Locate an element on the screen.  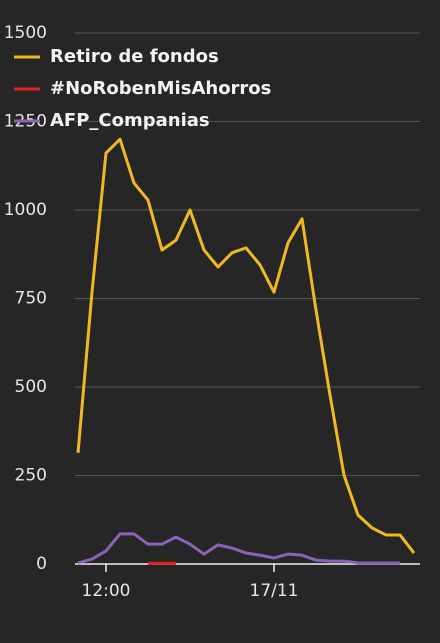
legend-label: Retiro de fondos is located at coordinates (134, 56).